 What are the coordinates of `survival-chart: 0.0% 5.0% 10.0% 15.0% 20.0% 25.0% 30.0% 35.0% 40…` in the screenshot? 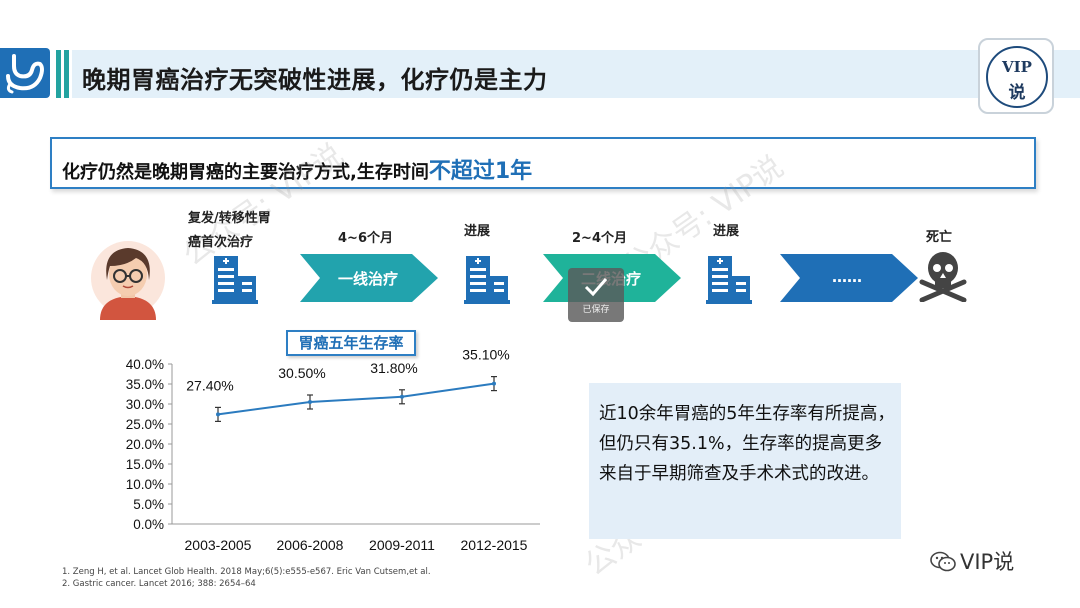 It's located at (333, 451).